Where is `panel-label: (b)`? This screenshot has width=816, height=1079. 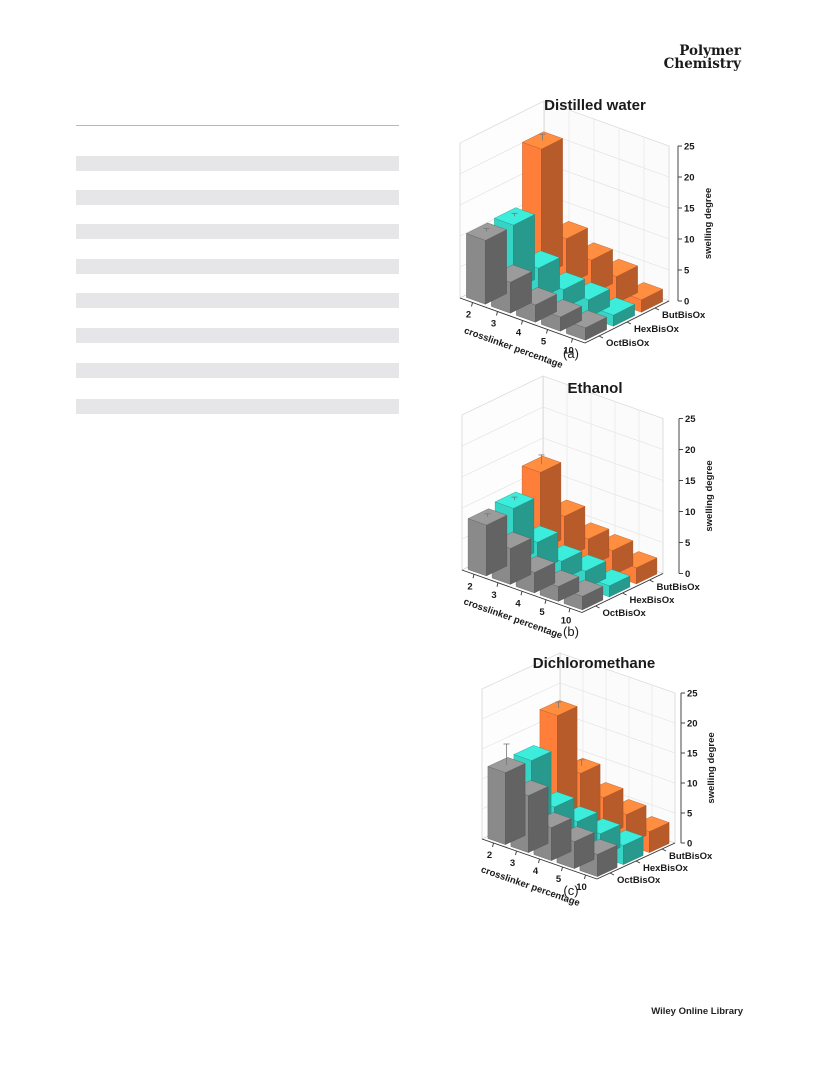
panel-label: (b) is located at coordinates (571, 631).